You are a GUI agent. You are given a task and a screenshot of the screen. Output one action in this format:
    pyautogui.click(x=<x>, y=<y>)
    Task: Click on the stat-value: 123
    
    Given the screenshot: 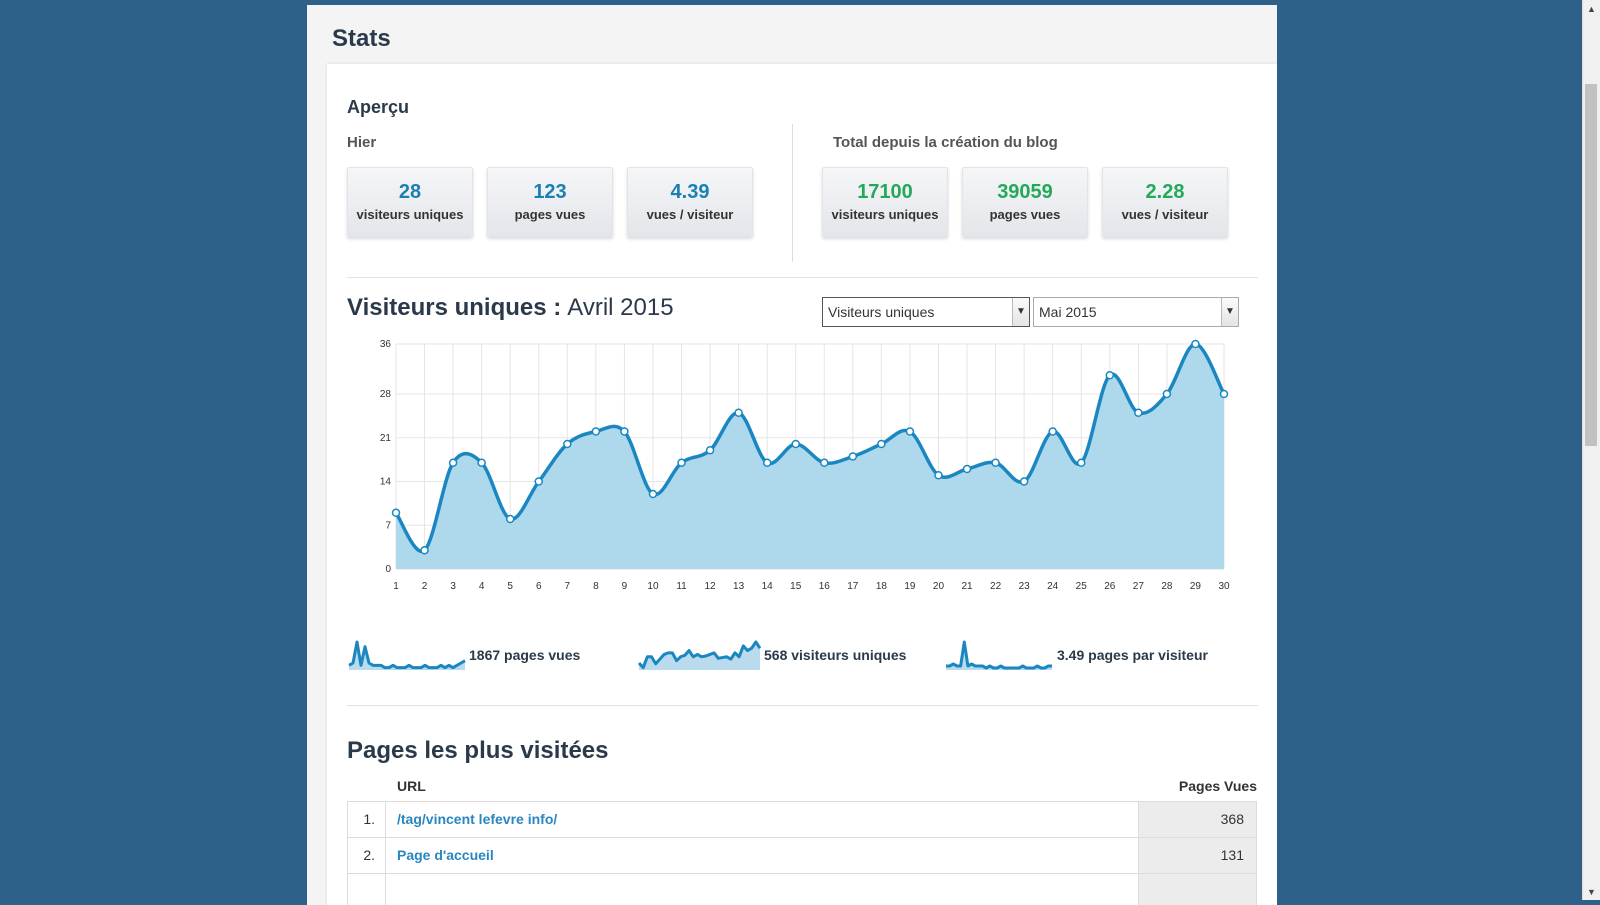 What is the action you would take?
    pyautogui.click(x=550, y=192)
    